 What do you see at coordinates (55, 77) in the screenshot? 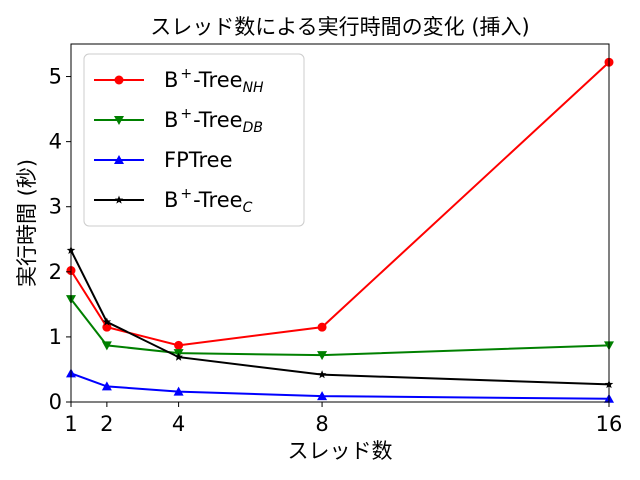
I see `y-tick-label-5: 5` at bounding box center [55, 77].